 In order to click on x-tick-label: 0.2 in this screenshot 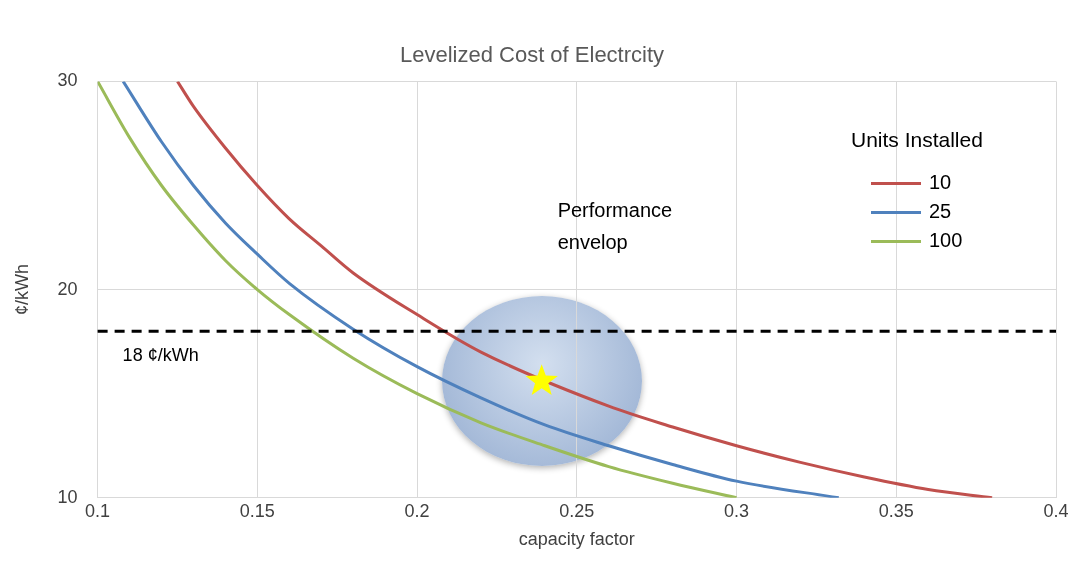, I will do `click(417, 510)`.